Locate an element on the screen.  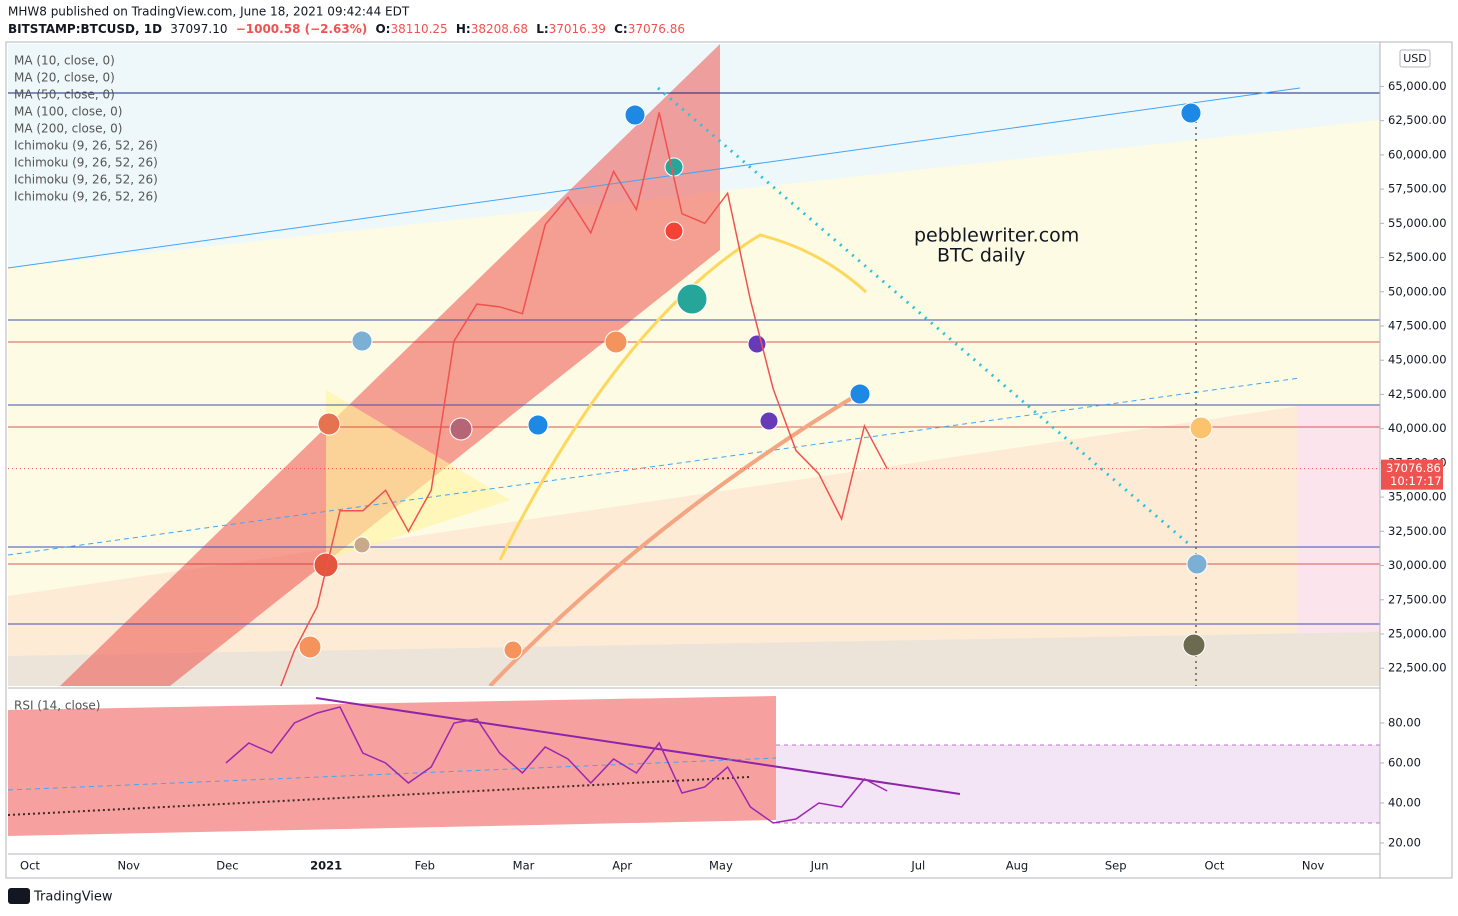
indicator-label: MA (10, close, 0) is located at coordinates (64, 61).